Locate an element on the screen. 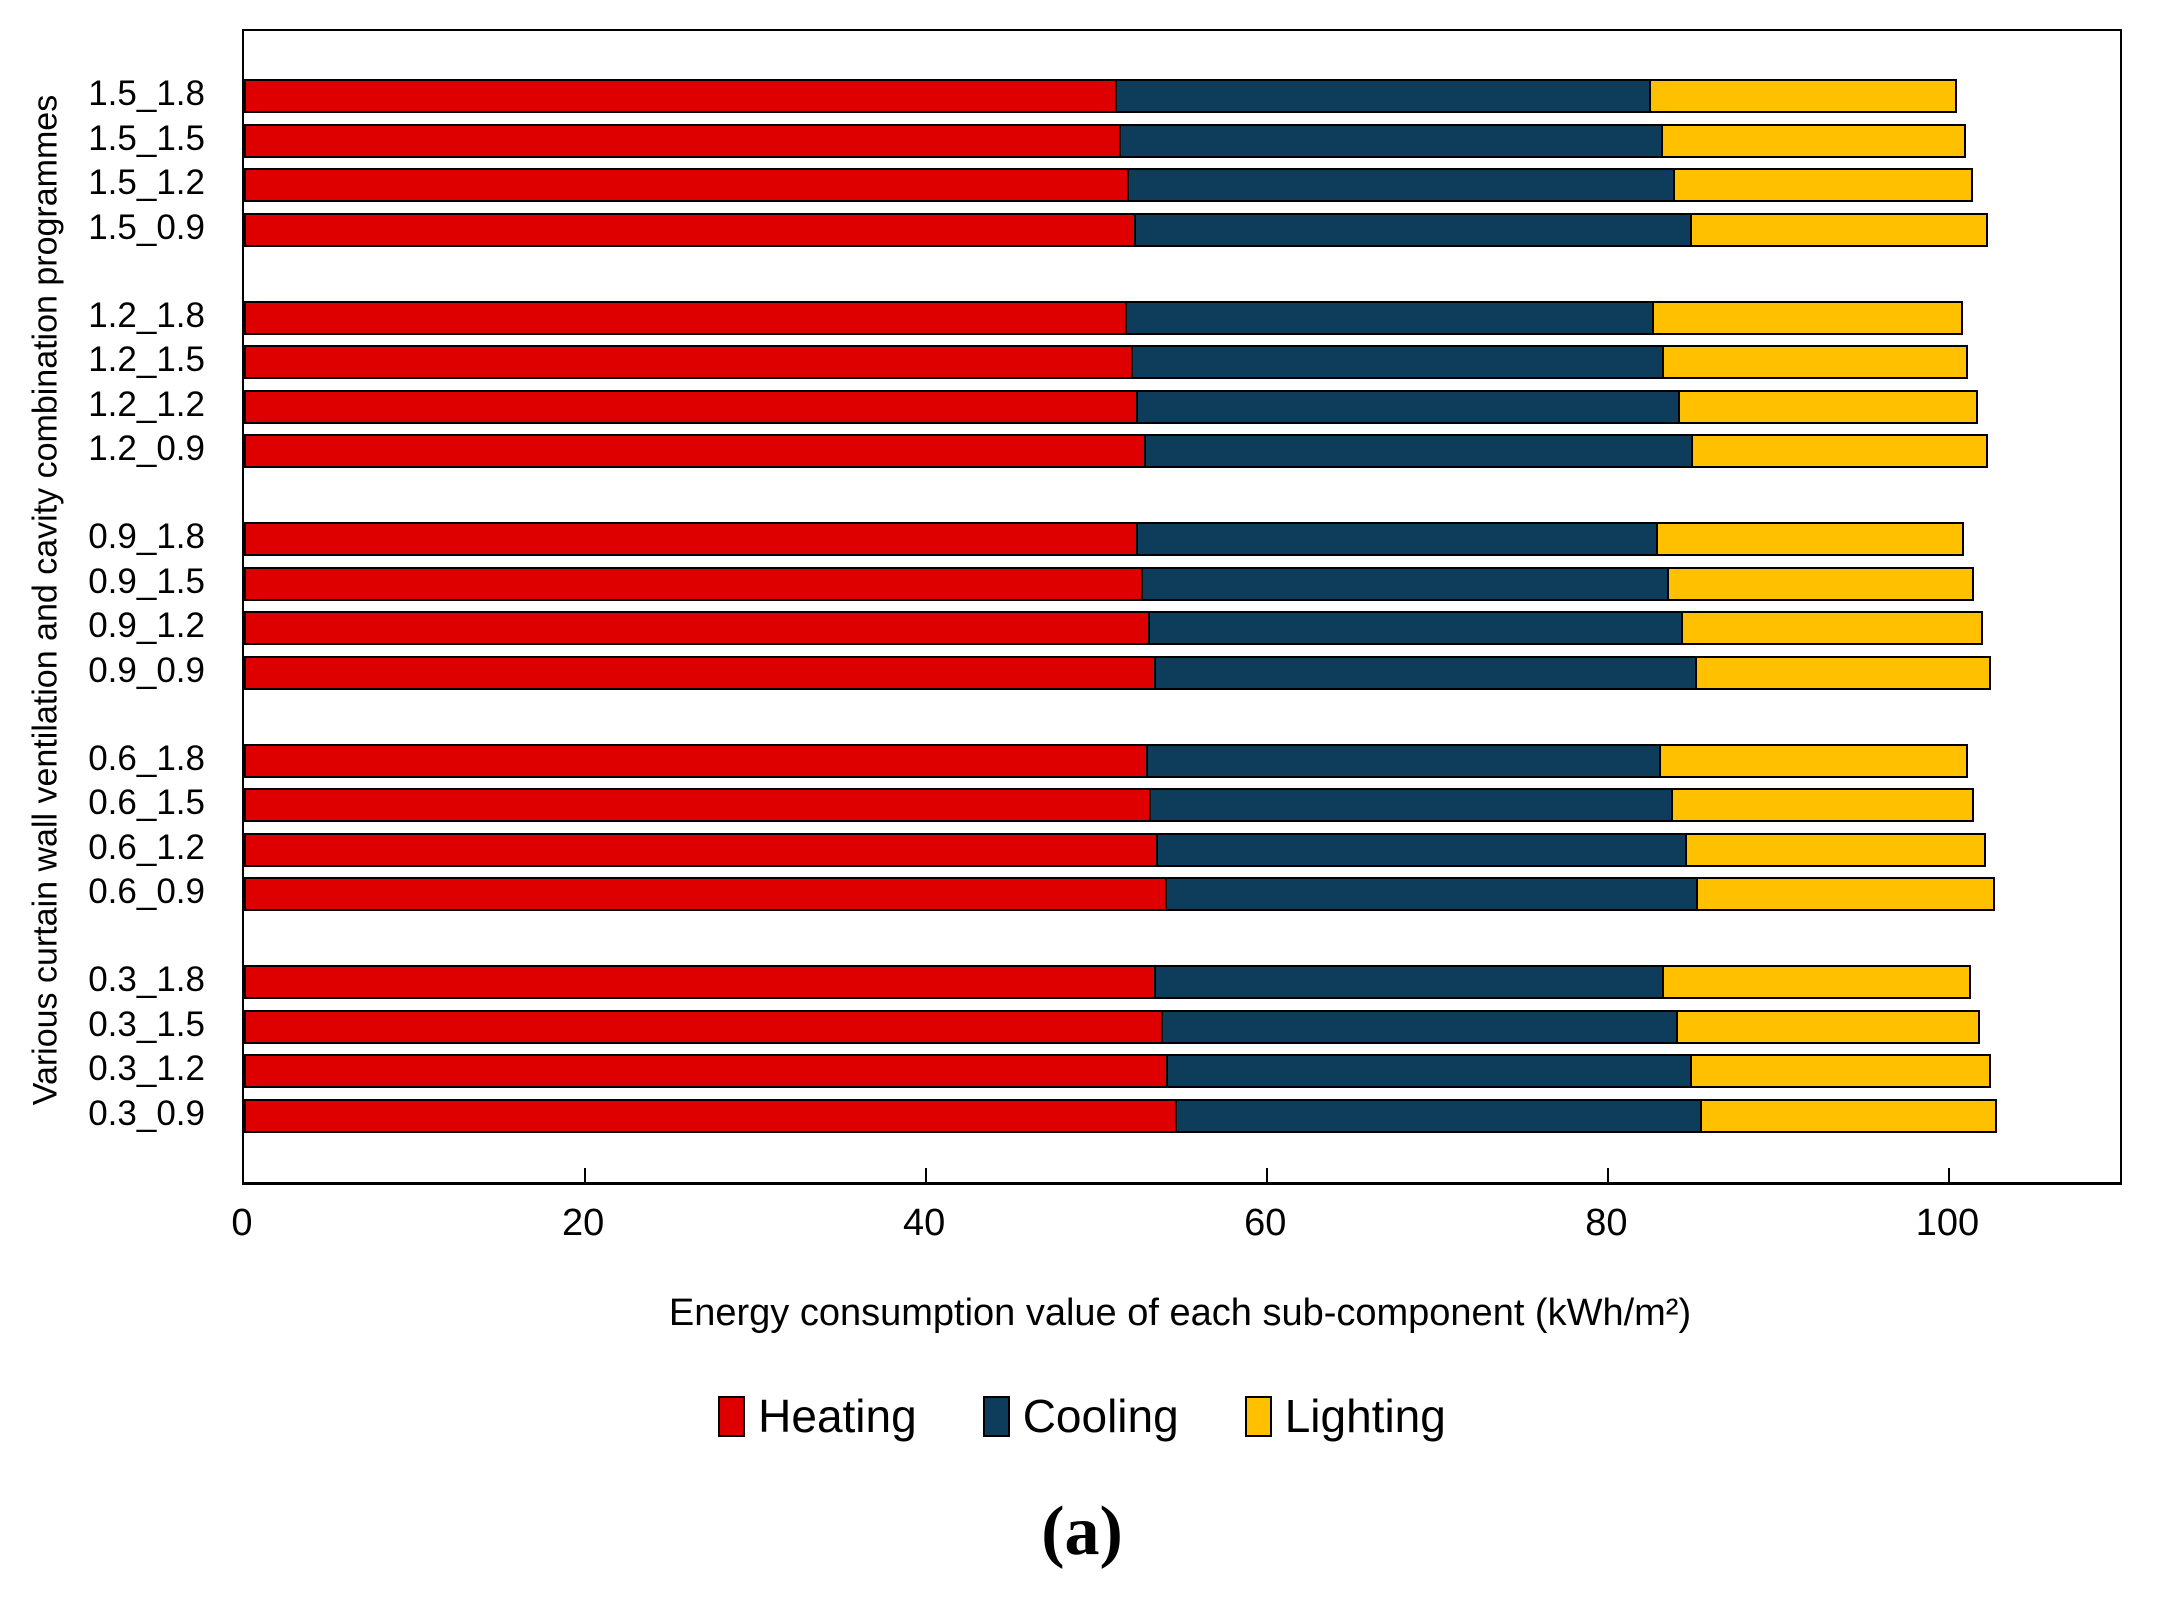 This screenshot has width=2164, height=1613. segment-lighting-0.6_1.8 is located at coordinates (1813, 760).